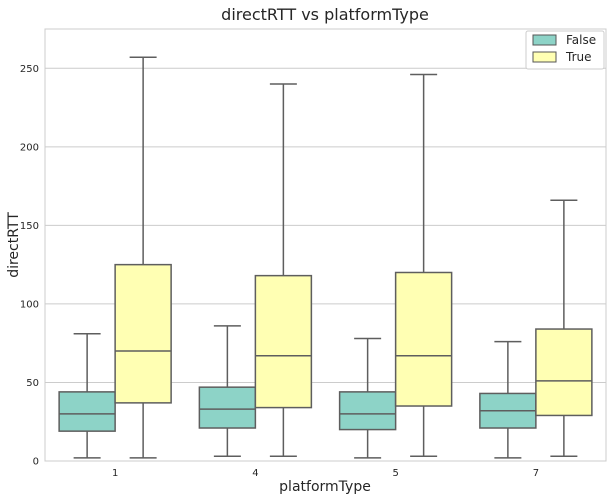  I want to click on legend-label-true: True, so click(578, 57).